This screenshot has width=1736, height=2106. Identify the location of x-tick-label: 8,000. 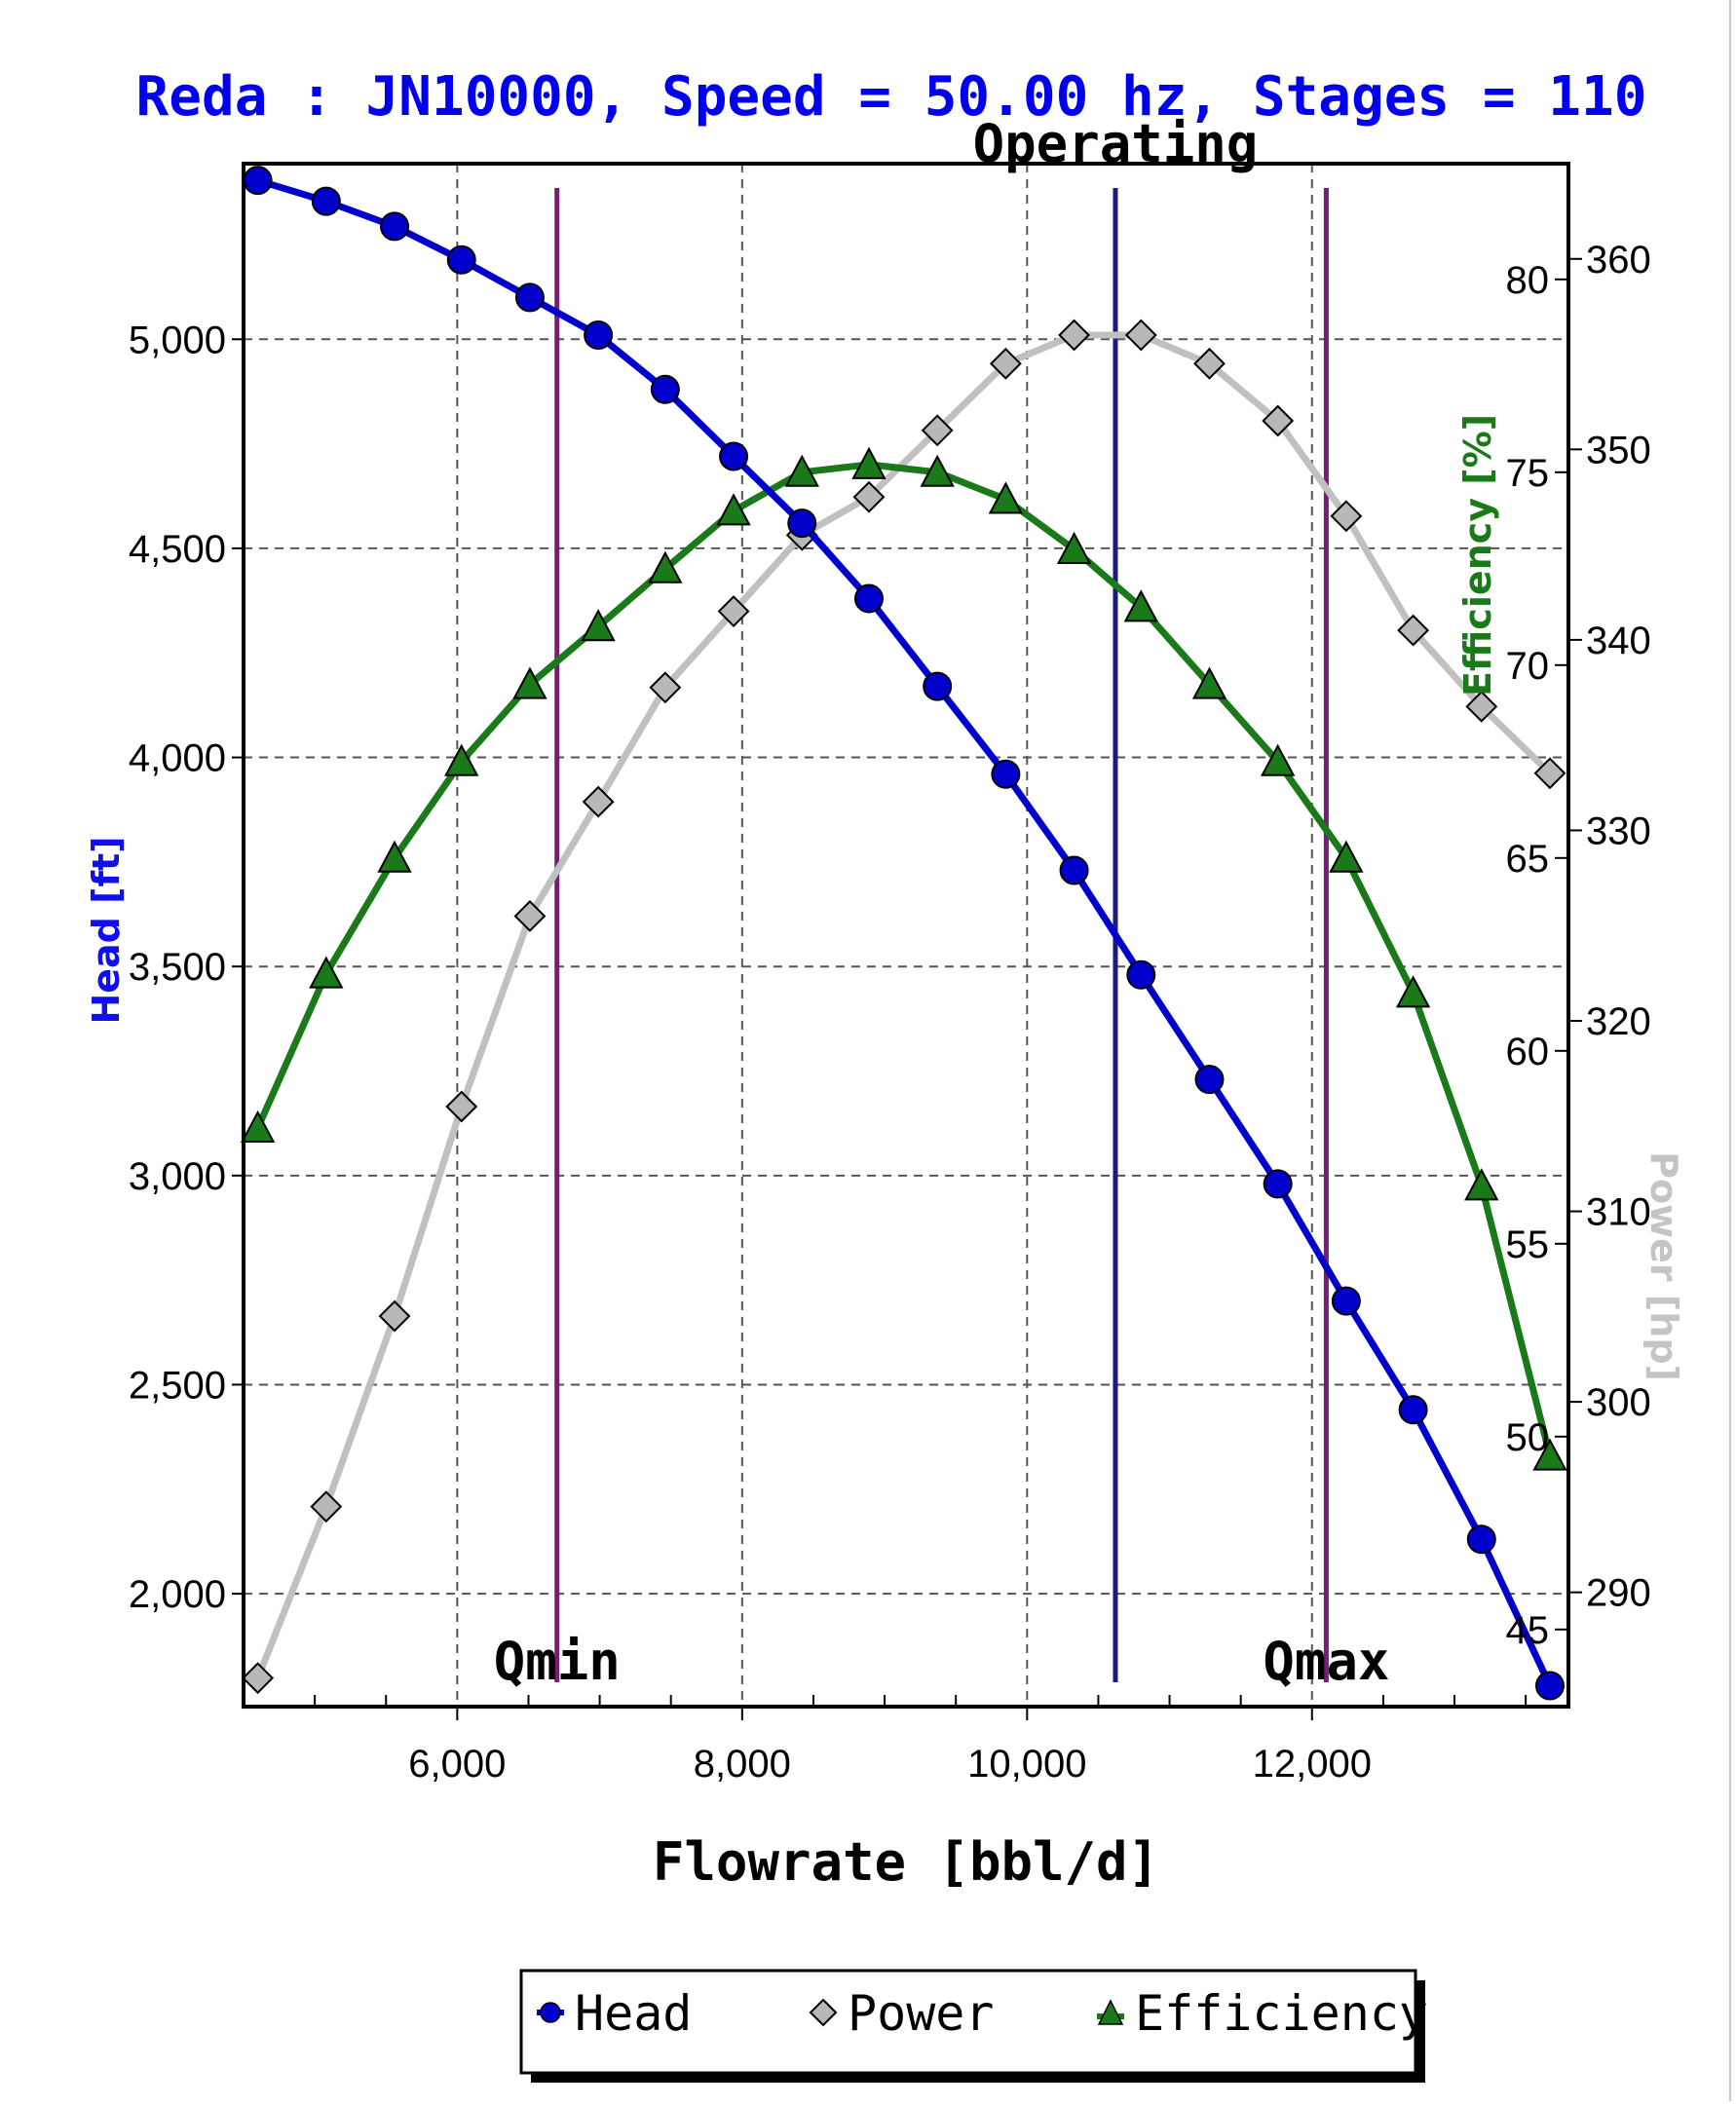
(742, 1764).